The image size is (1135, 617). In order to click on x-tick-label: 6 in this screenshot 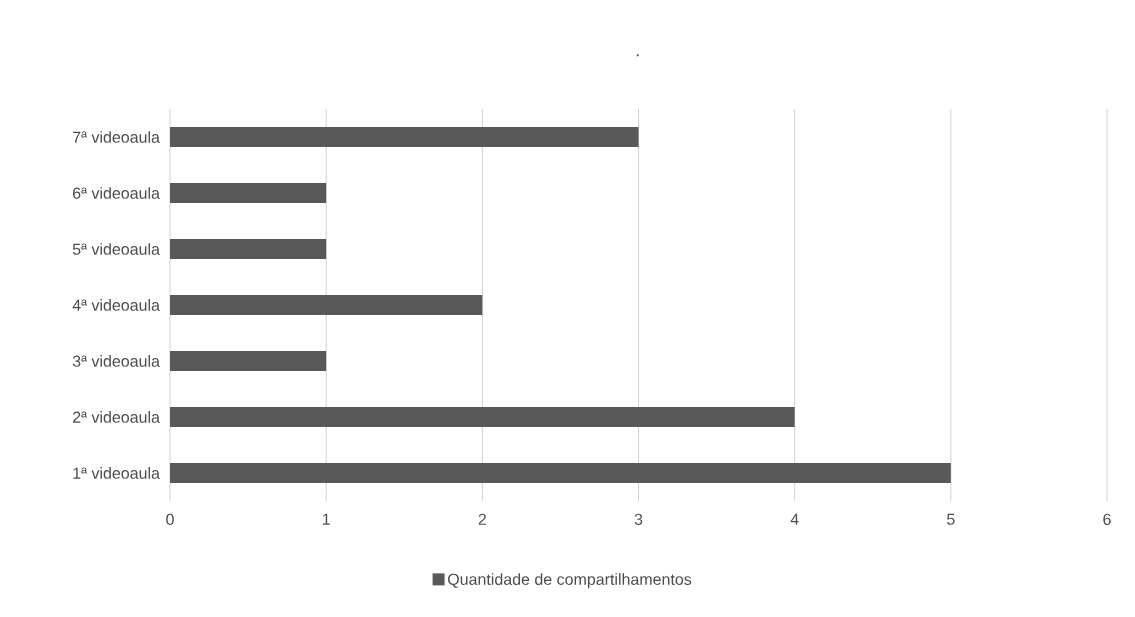, I will do `click(1107, 519)`.